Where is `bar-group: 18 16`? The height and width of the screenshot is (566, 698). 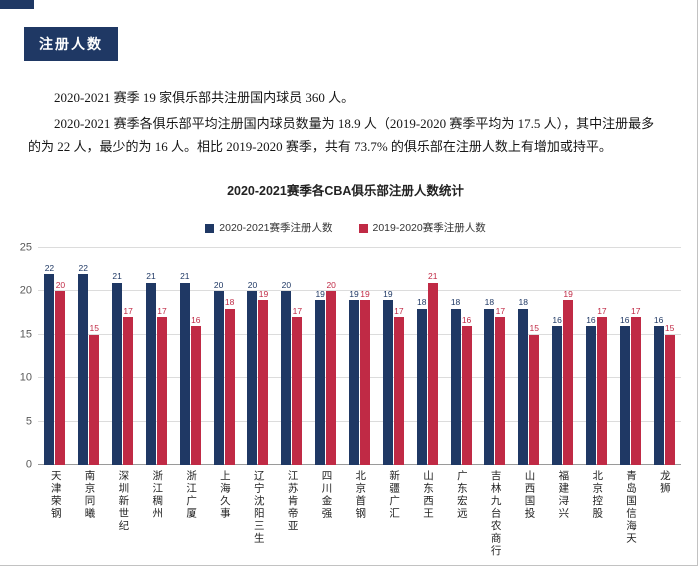 bar-group: 18 16 is located at coordinates (461, 356).